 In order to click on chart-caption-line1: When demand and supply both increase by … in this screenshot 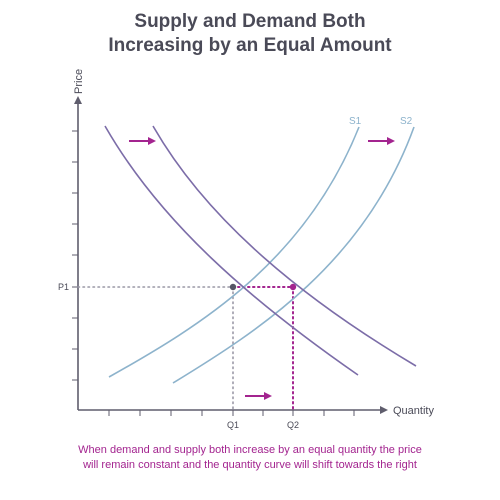, I will do `click(250, 450)`.